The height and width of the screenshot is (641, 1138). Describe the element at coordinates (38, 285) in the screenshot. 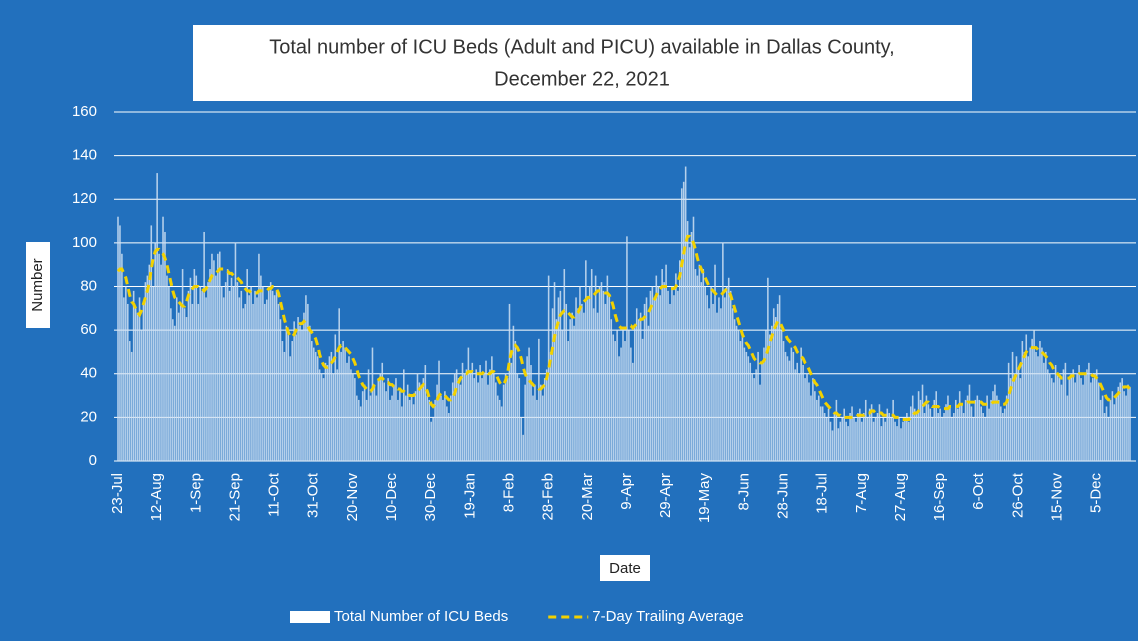

I see `y-label-box` at that location.